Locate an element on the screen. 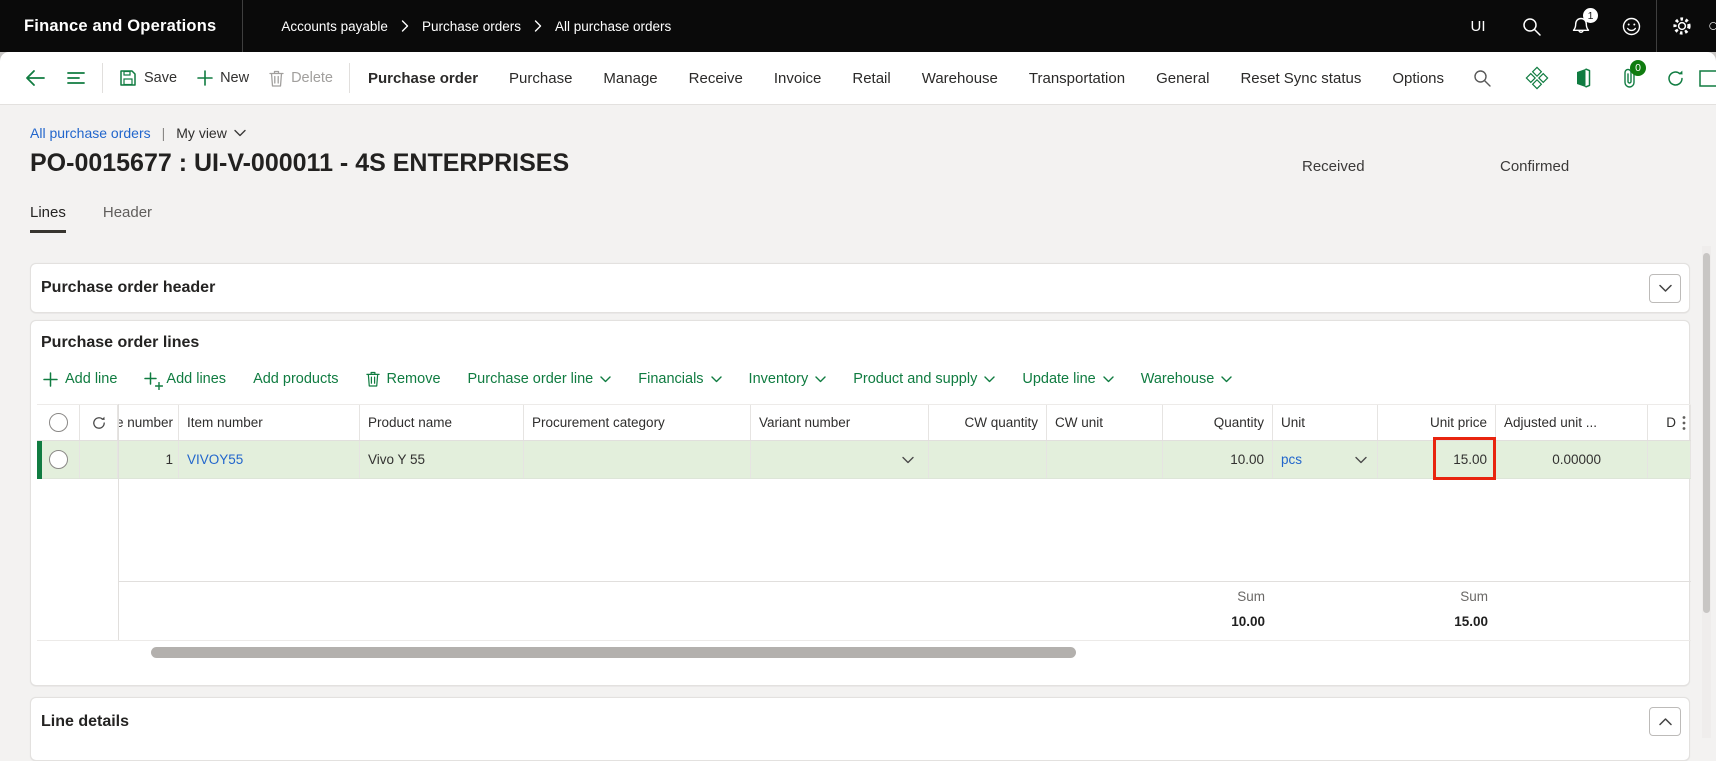 The height and width of the screenshot is (761, 1716). column-header-unit: Unit is located at coordinates (1325, 422).